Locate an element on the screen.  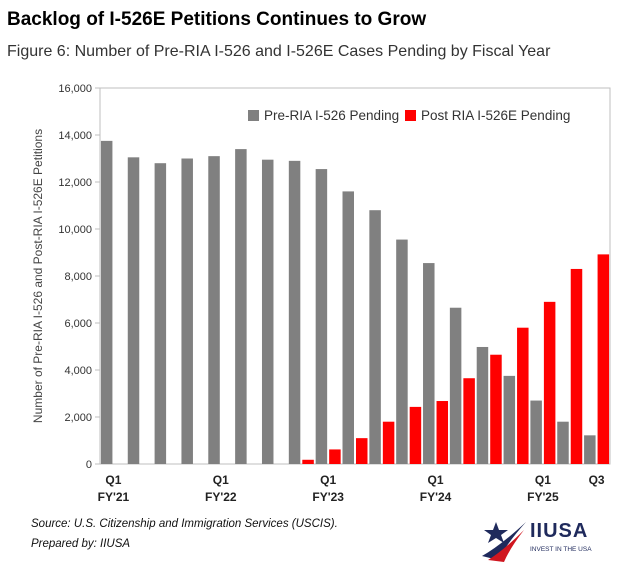
y-tick-label: 10,000 is located at coordinates (75, 230).